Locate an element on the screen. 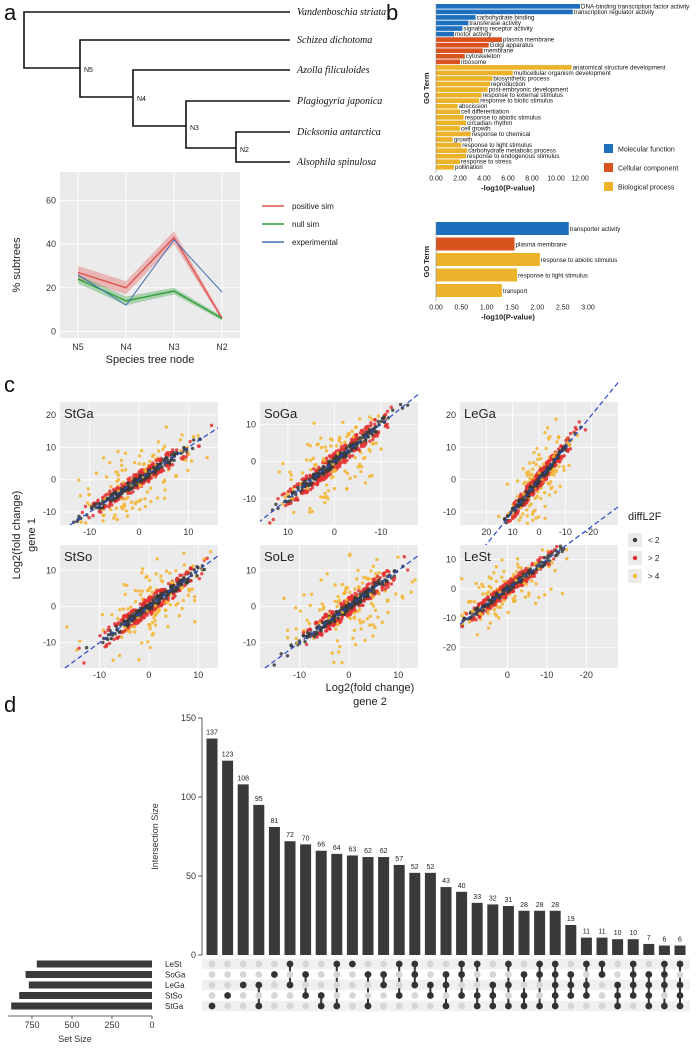 This screenshot has width=700, height=1056. panel-title: StGa is located at coordinates (79, 413).